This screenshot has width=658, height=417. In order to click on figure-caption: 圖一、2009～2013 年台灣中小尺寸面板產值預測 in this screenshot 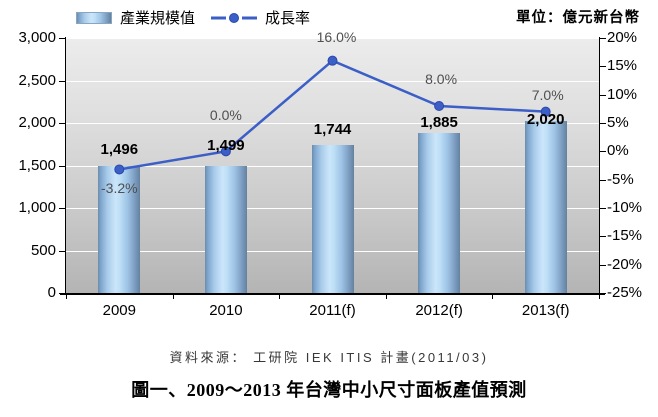, I will do `click(329, 390)`.